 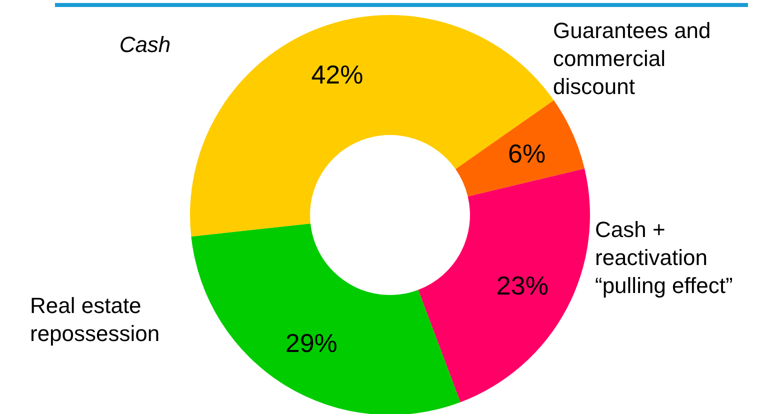 What do you see at coordinates (527, 153) in the screenshot?
I see `data-label: 6%` at bounding box center [527, 153].